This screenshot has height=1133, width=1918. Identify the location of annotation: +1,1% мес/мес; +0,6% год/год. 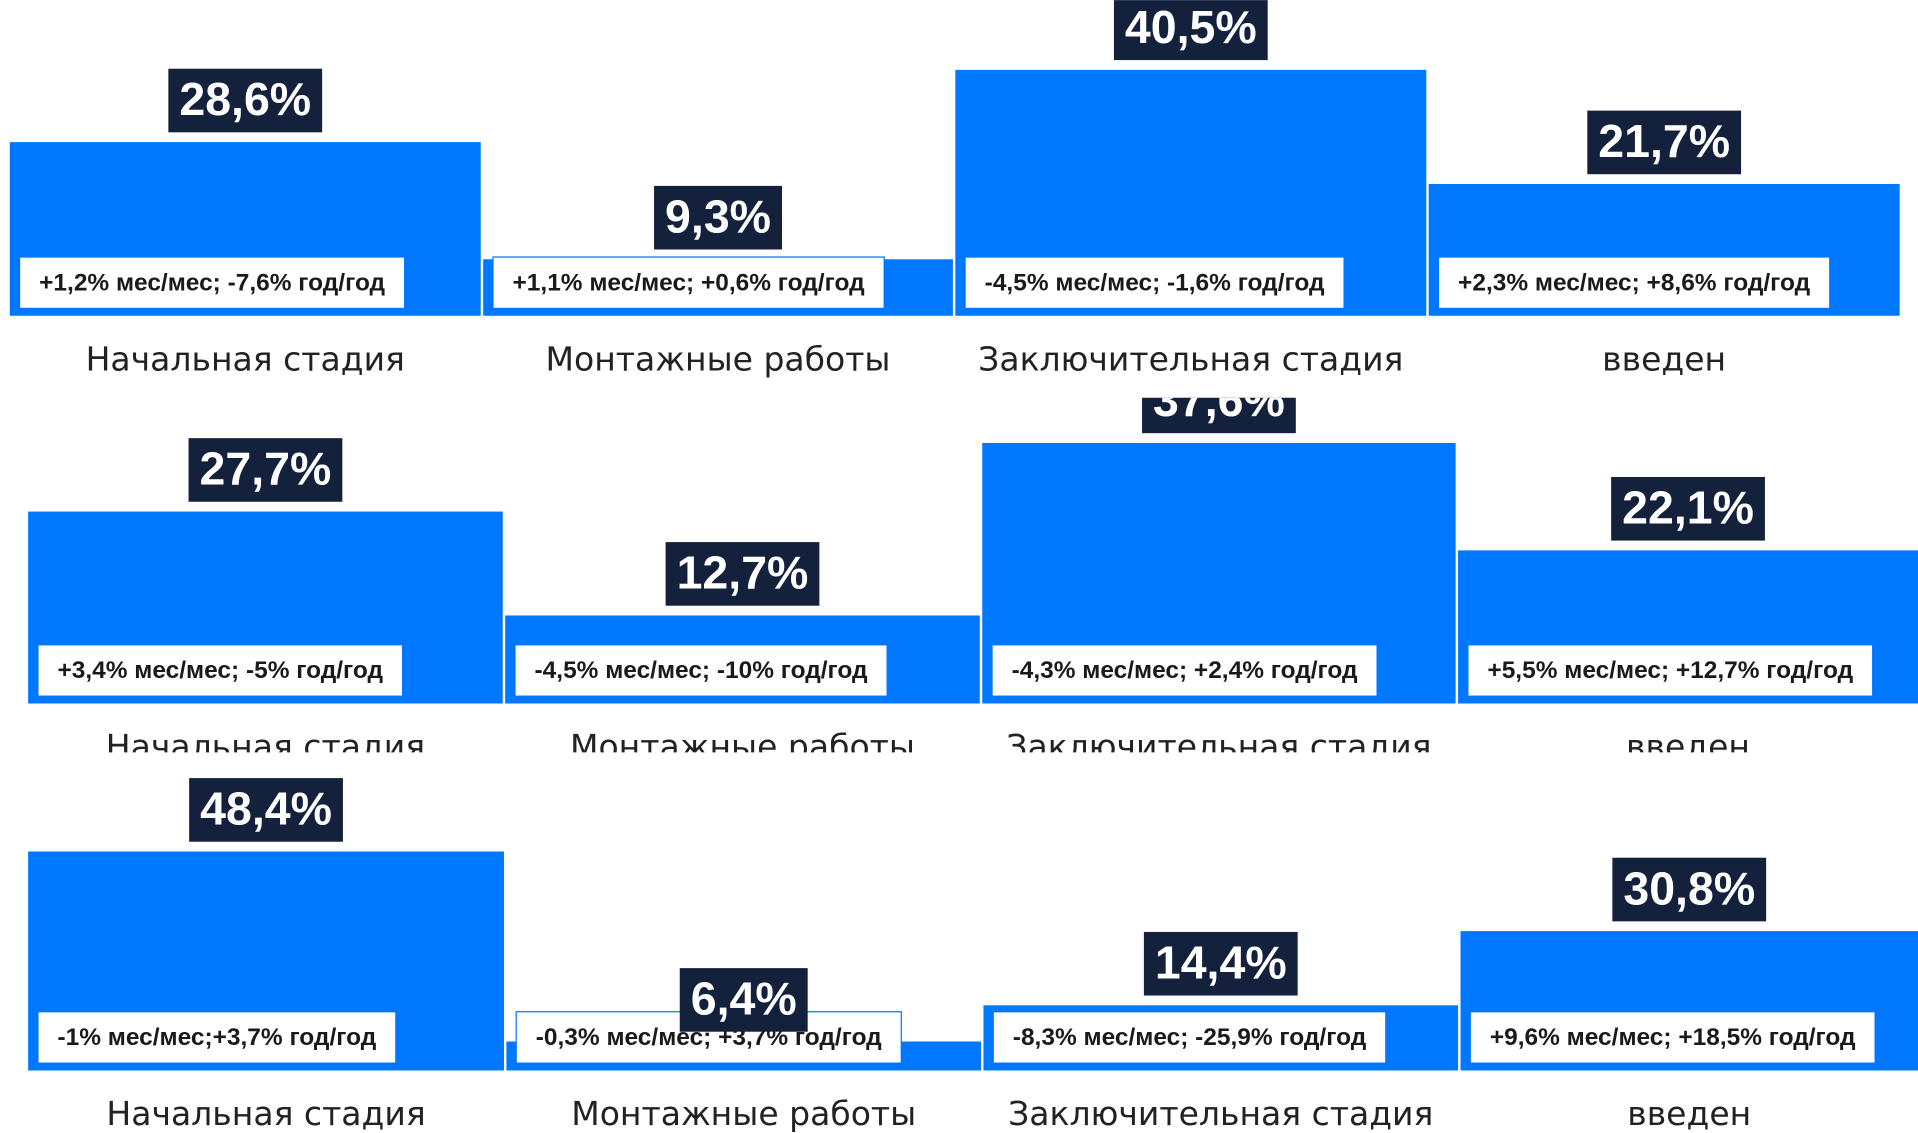
(689, 282).